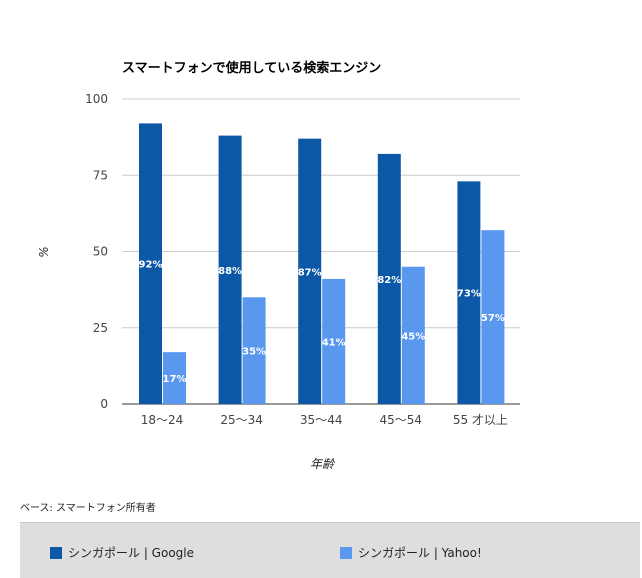  I want to click on bar-data-label: 17%, so click(175, 379).